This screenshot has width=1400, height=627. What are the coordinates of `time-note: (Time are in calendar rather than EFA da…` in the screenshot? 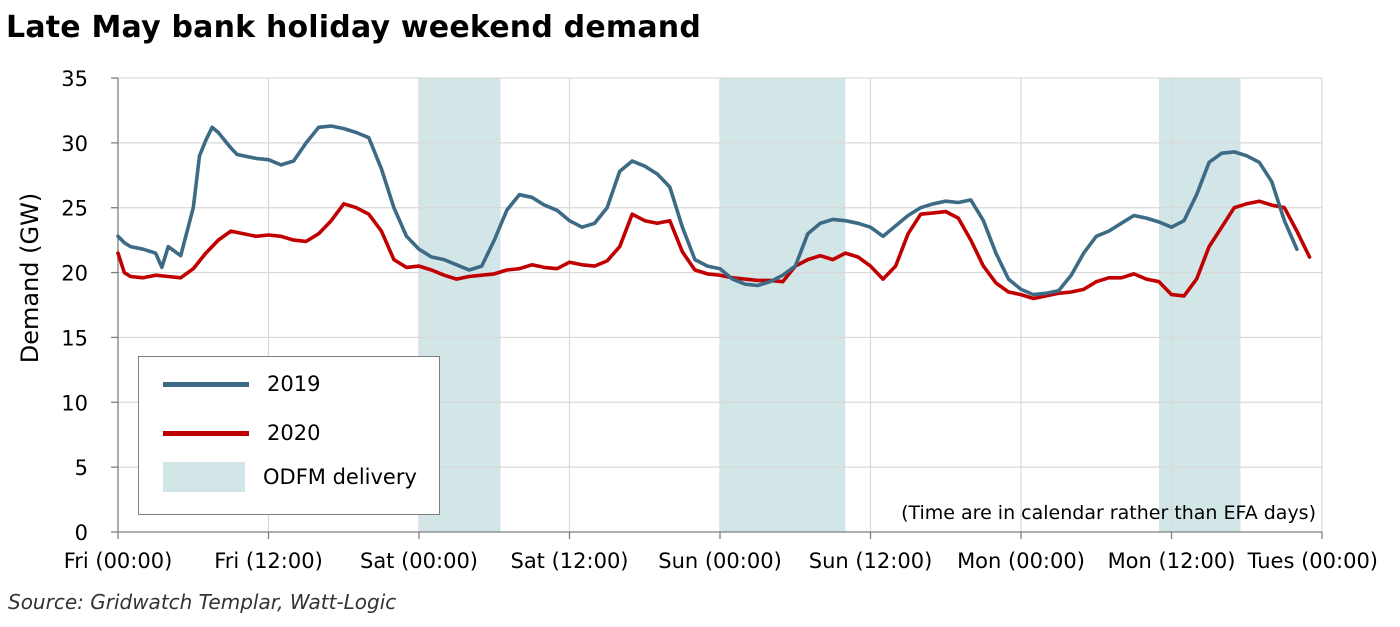 It's located at (1108, 513).